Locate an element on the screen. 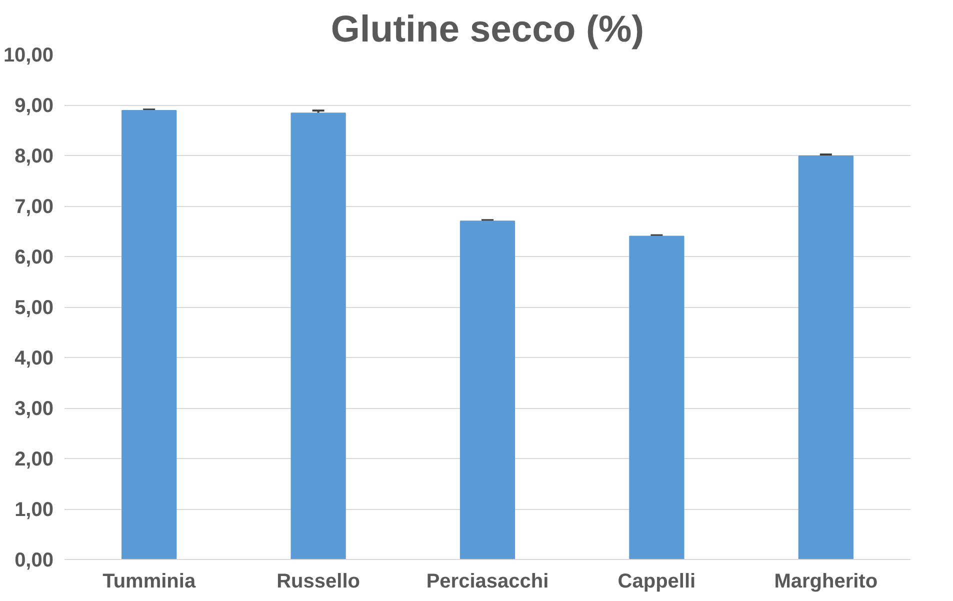 This screenshot has width=953, height=601. x-tick-label: Cappelli is located at coordinates (657, 581).